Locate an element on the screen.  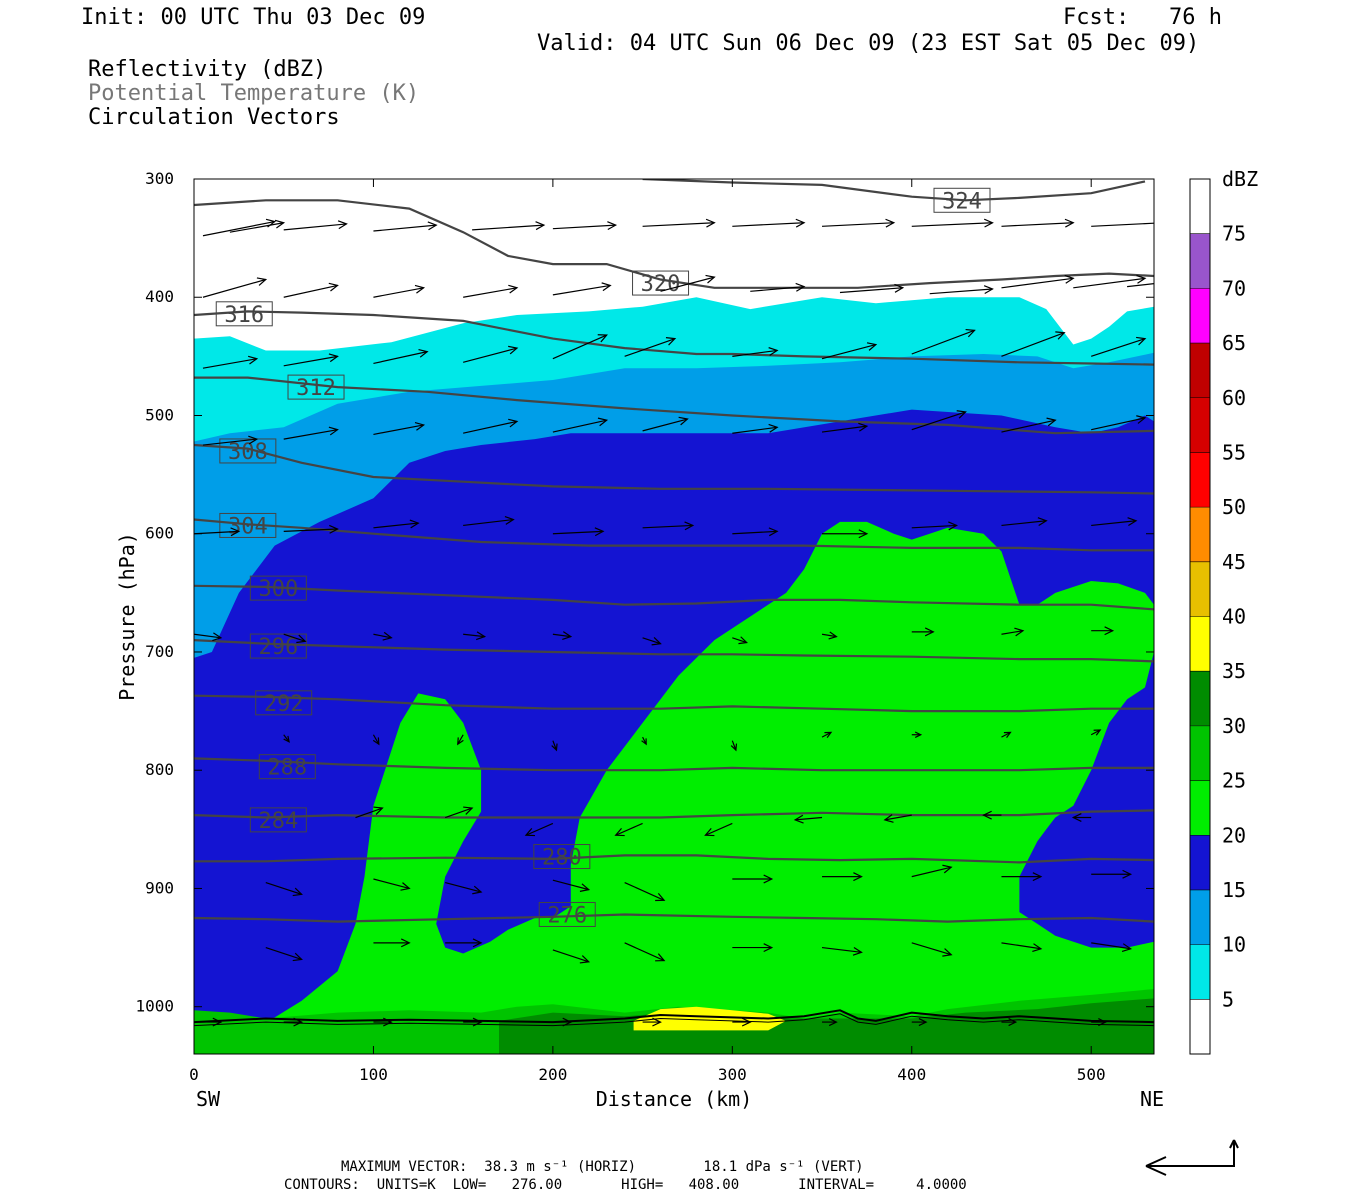
colorbar-label: 45 is located at coordinates (1234, 562).